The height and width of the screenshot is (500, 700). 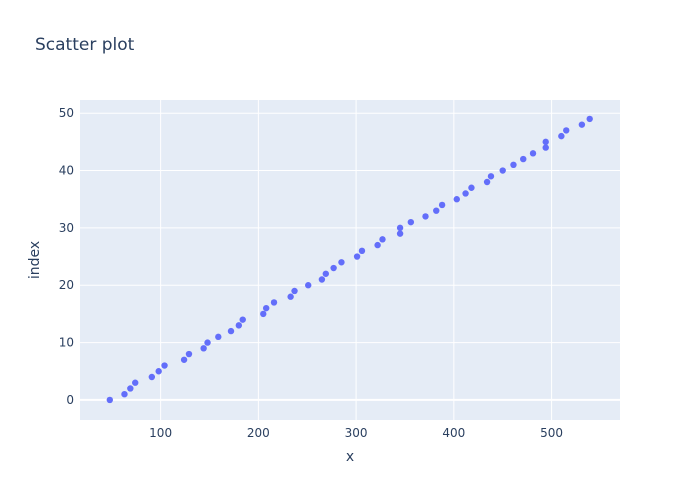 I want to click on x-tick-labels: 100 200 300 400 500, so click(x=356, y=433).